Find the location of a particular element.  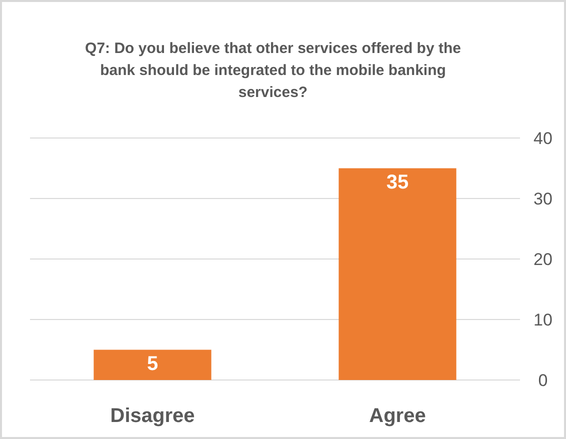

y-tick-label: 40 is located at coordinates (543, 138).